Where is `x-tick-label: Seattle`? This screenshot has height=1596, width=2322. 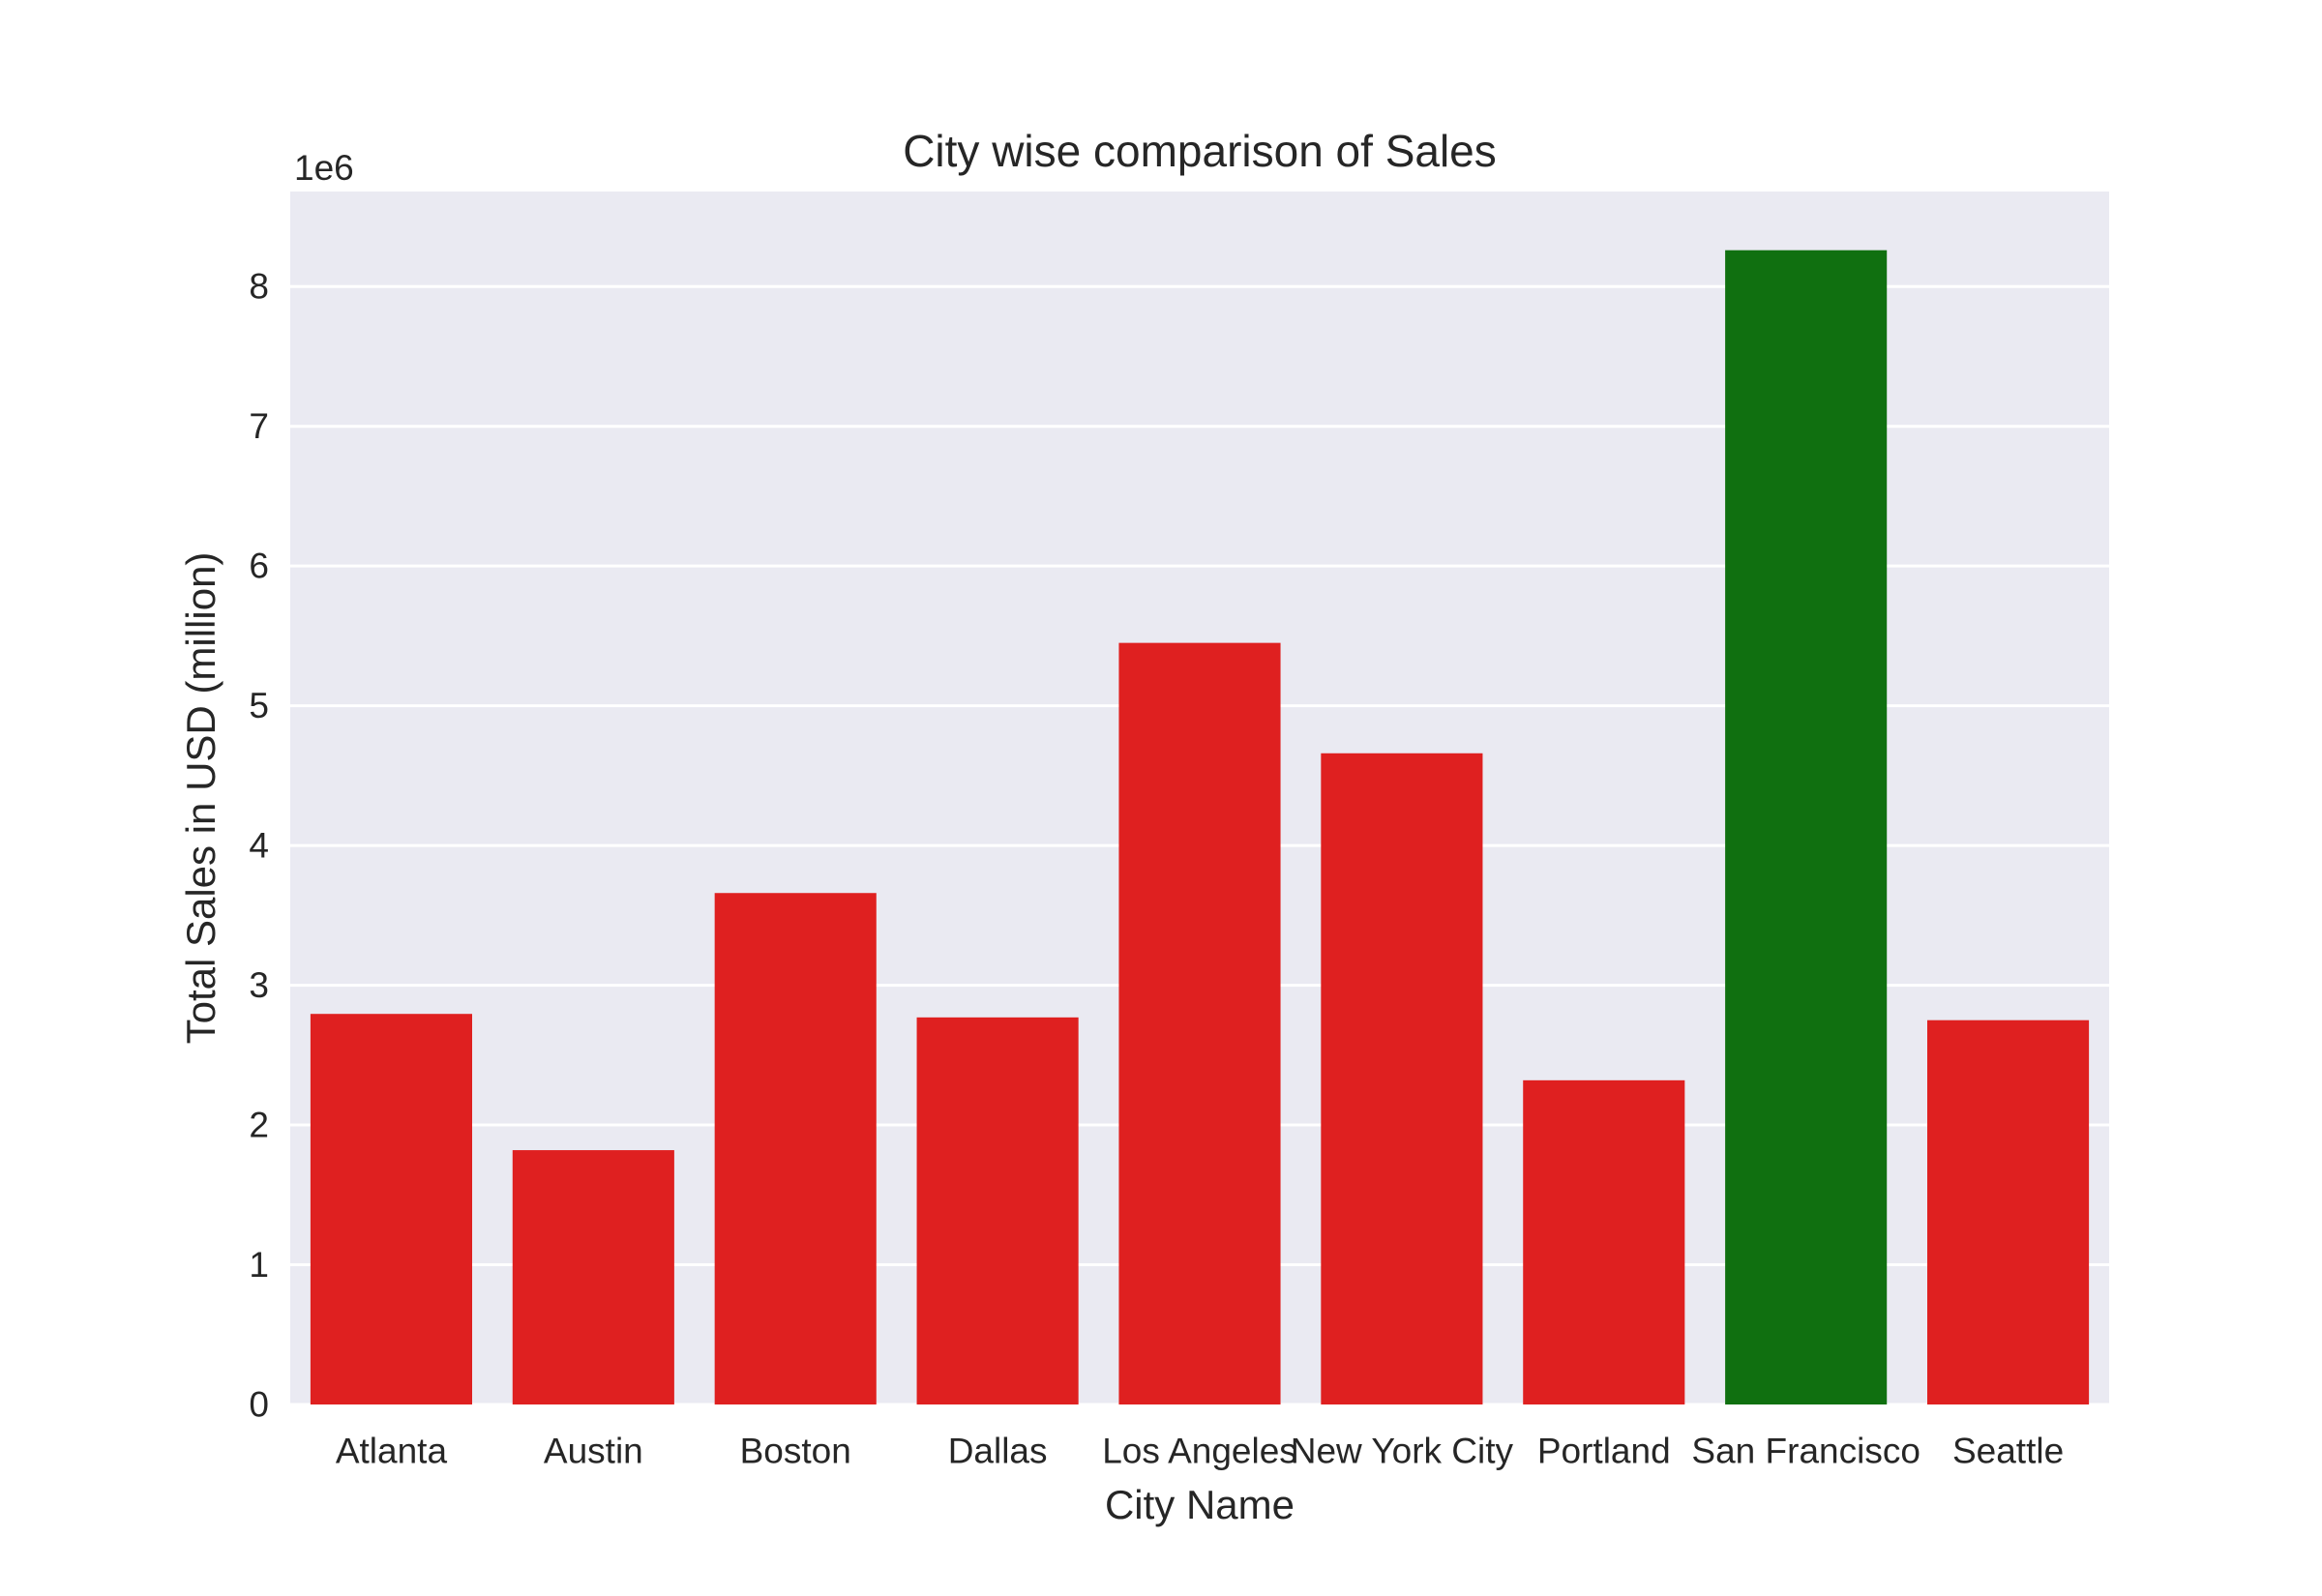
x-tick-label: Seattle is located at coordinates (2008, 1451).